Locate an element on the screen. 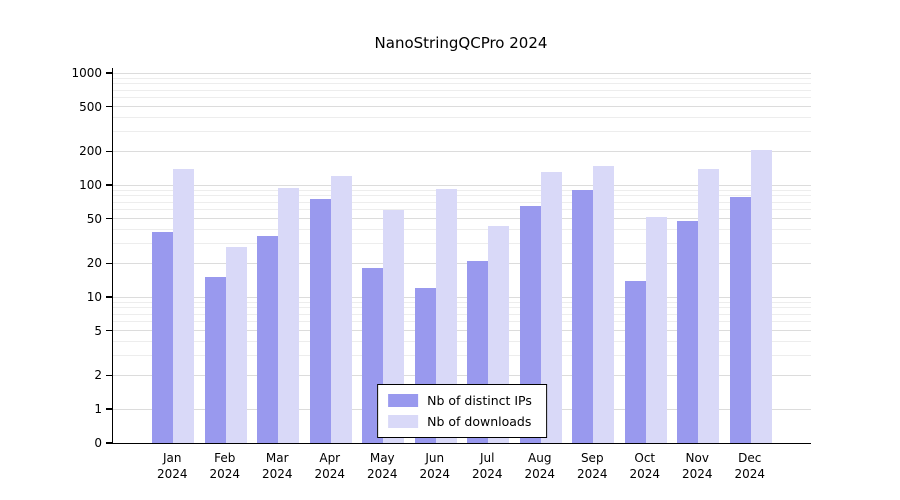 Image resolution: width=900 pixels, height=500 pixels. bar-downloads-oct is located at coordinates (656, 329).